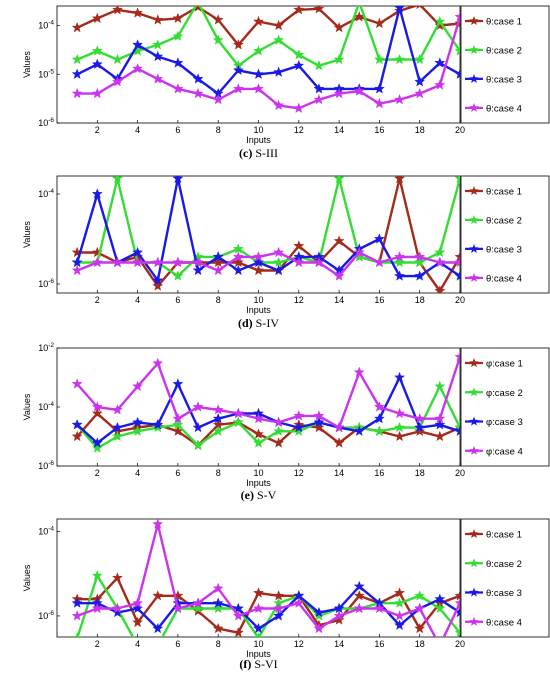  I want to click on x-axis-label: Inputs, so click(258, 483).